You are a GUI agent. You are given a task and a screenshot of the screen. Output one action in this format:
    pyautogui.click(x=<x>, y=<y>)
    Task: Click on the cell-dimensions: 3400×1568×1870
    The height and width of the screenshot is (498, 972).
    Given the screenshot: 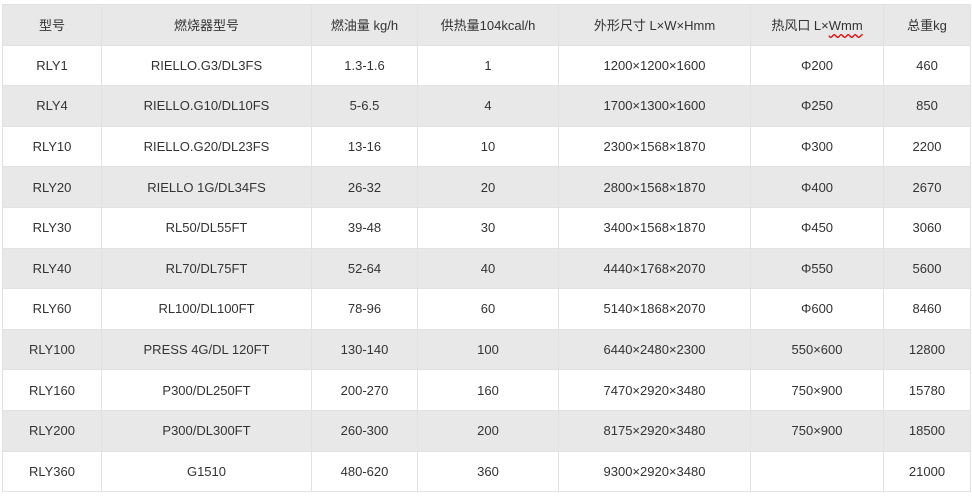 What is the action you would take?
    pyautogui.click(x=654, y=227)
    